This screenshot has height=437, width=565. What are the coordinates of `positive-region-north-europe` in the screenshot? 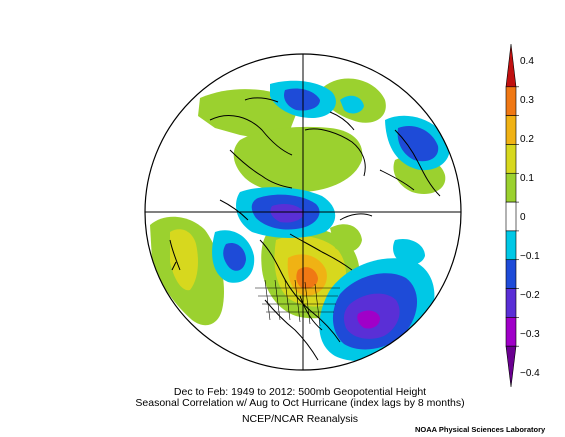 It's located at (346, 238).